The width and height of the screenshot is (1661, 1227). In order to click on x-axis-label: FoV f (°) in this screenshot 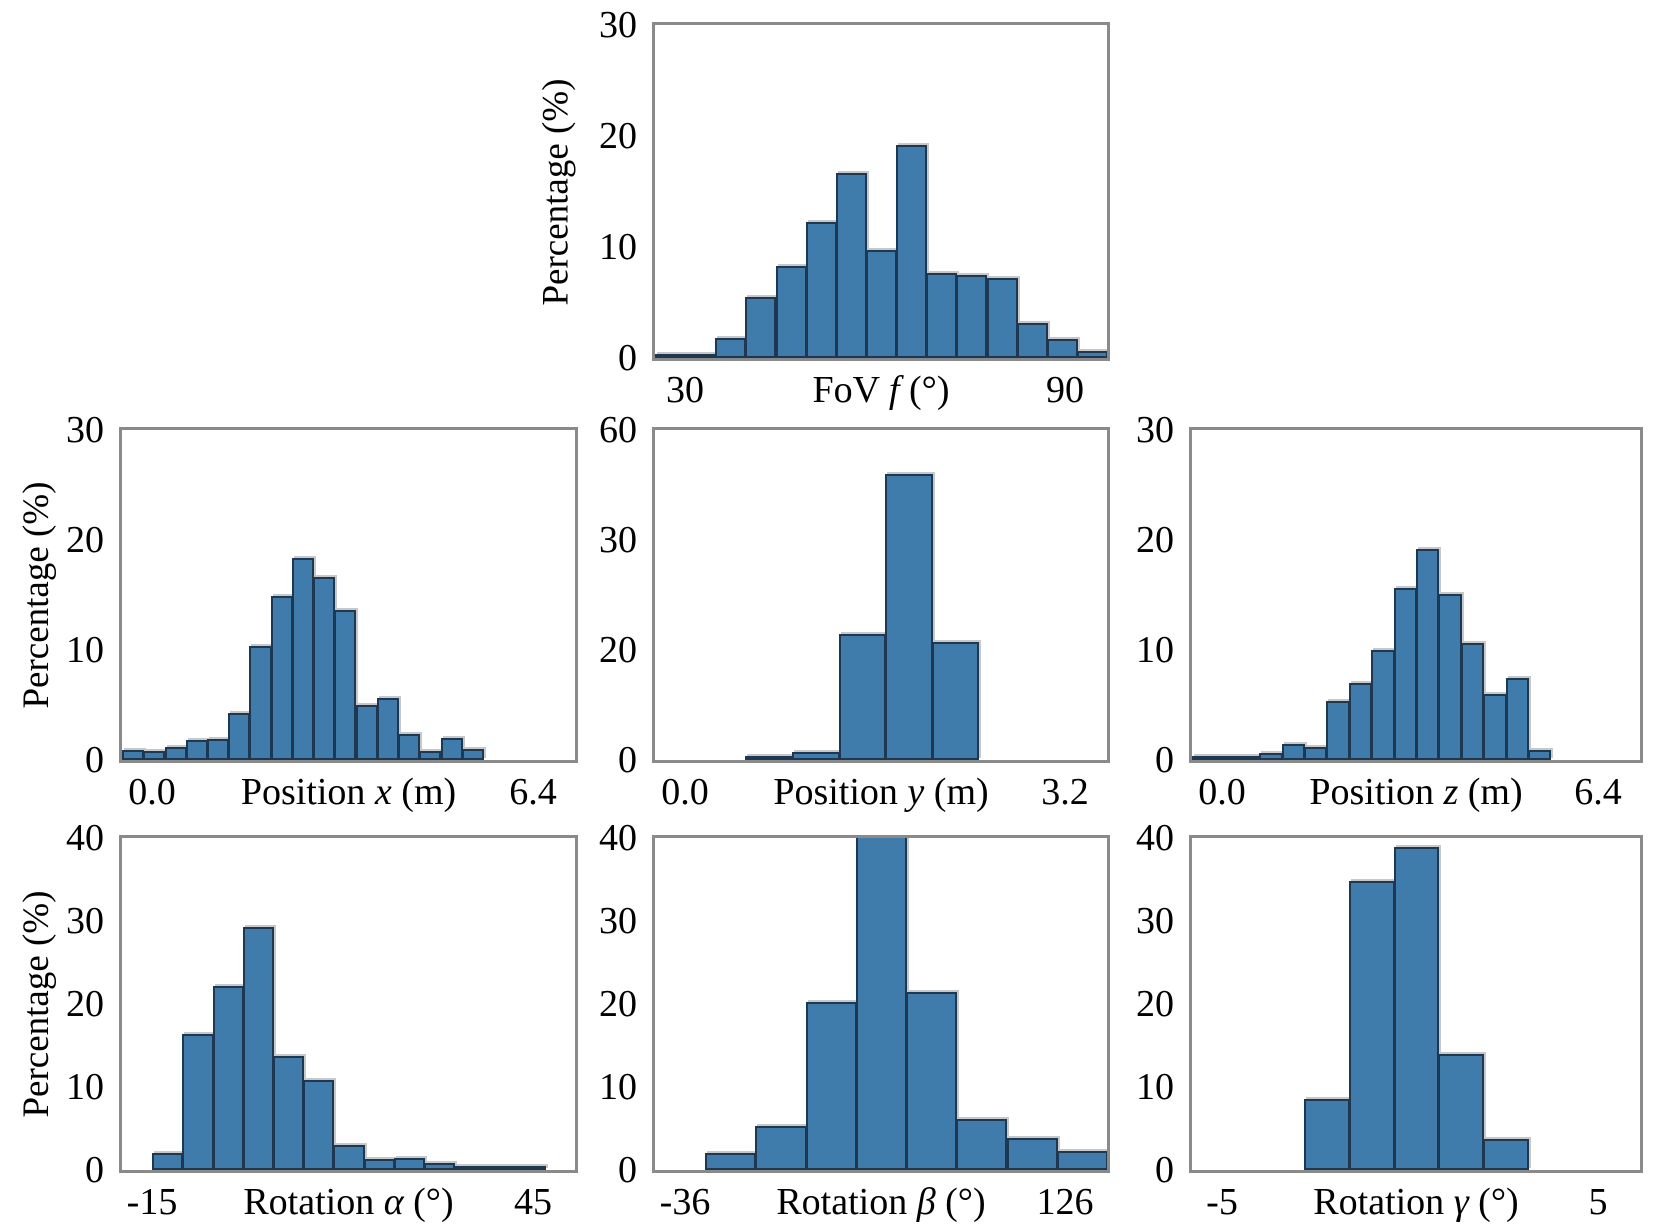, I will do `click(881, 390)`.